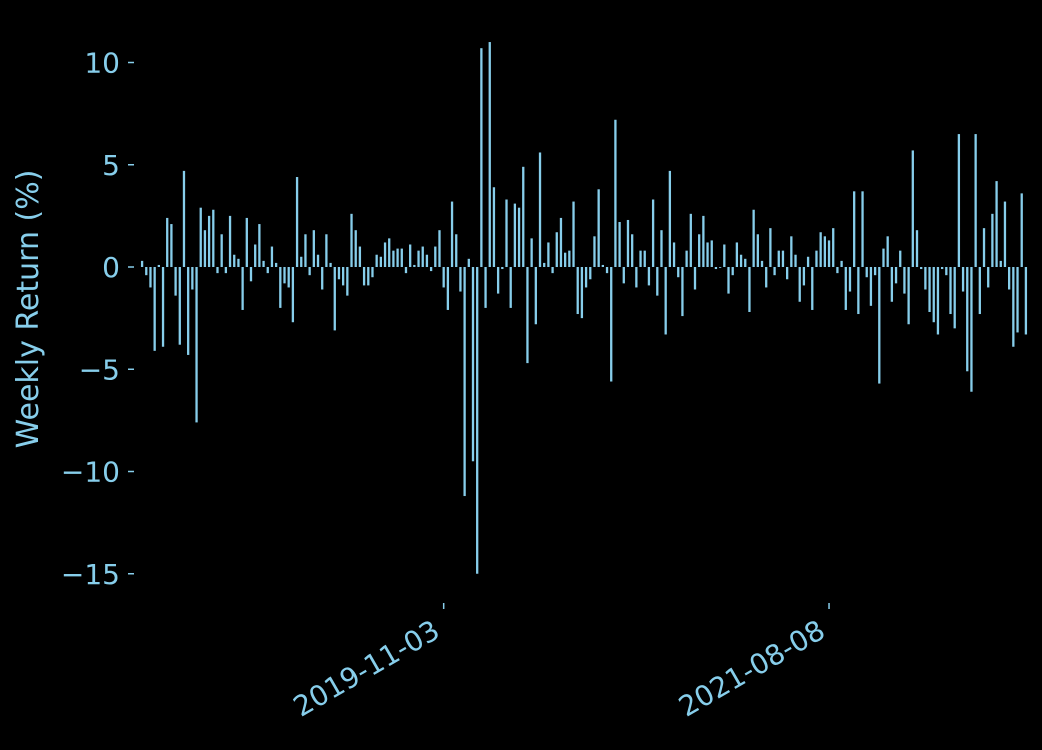 This screenshot has height=750, width=1042. I want to click on y-tick-label: −5, so click(99, 369).